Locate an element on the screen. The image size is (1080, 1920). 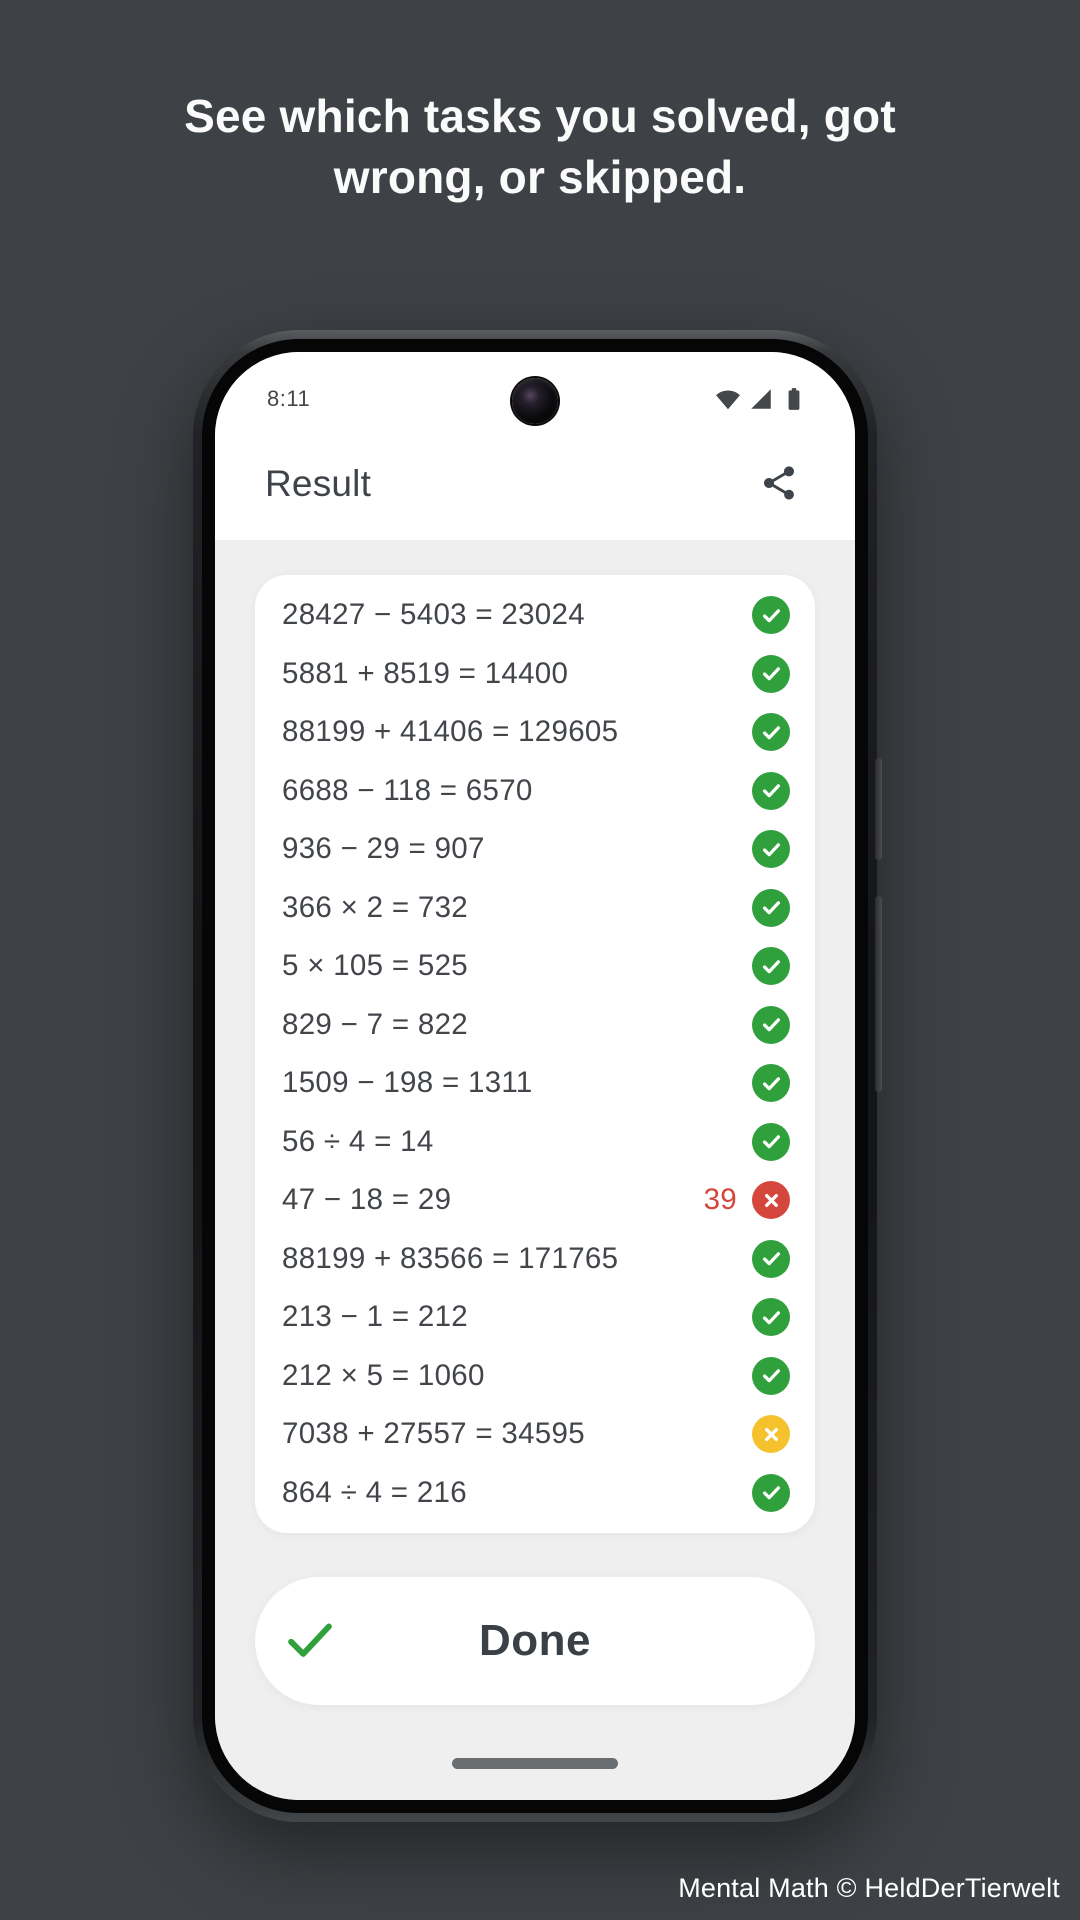
task-expression: 936 − 29 = 907 is located at coordinates (383, 849).